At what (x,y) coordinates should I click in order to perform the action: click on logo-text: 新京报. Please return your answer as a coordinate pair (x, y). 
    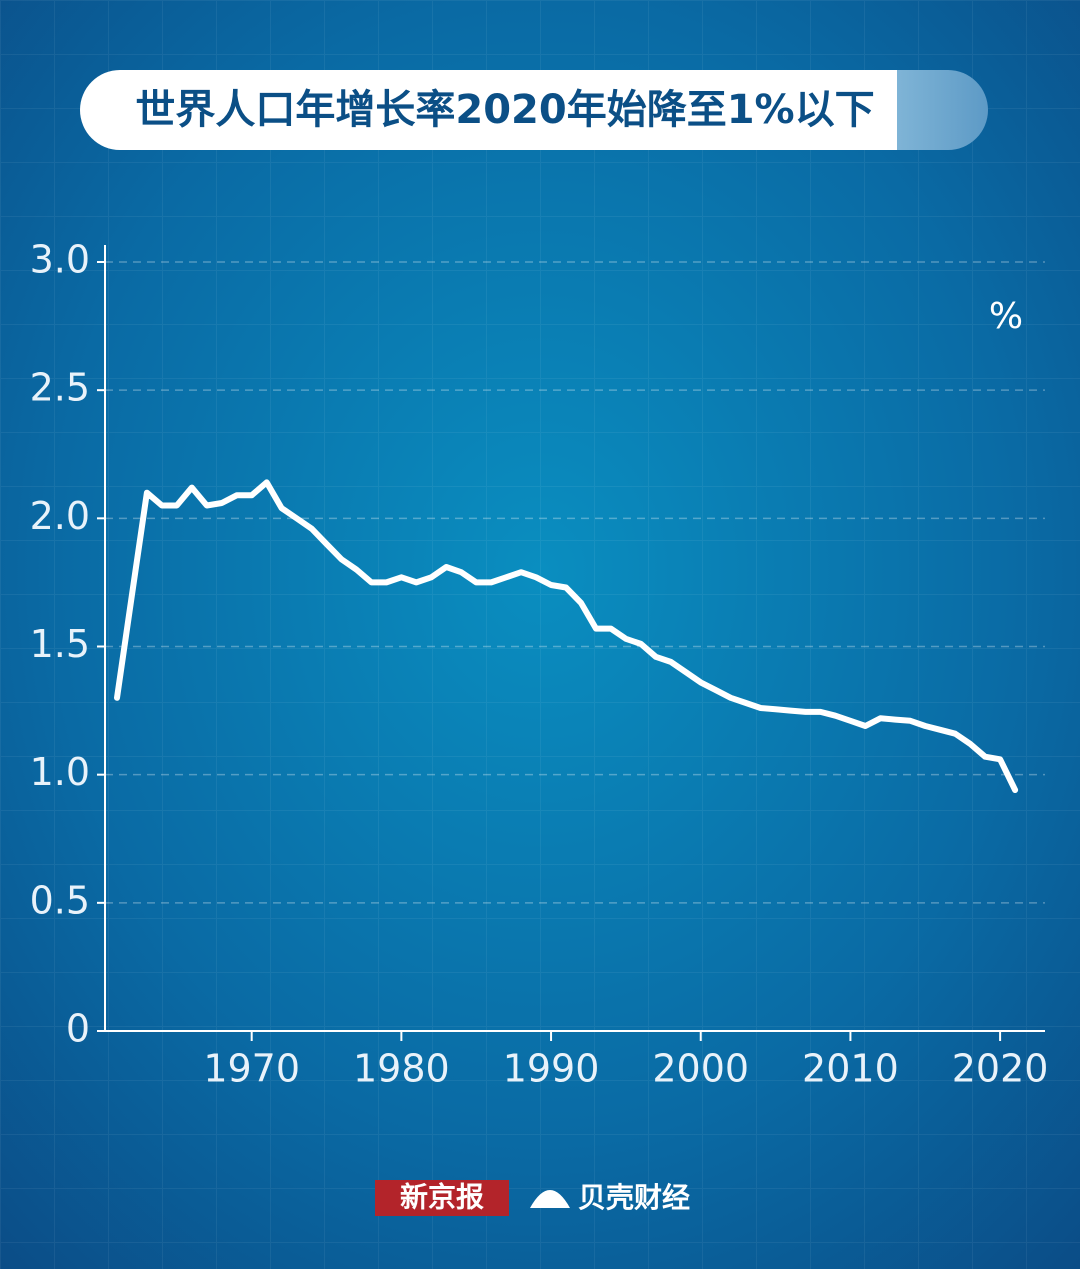
    Looking at the image, I should click on (442, 1197).